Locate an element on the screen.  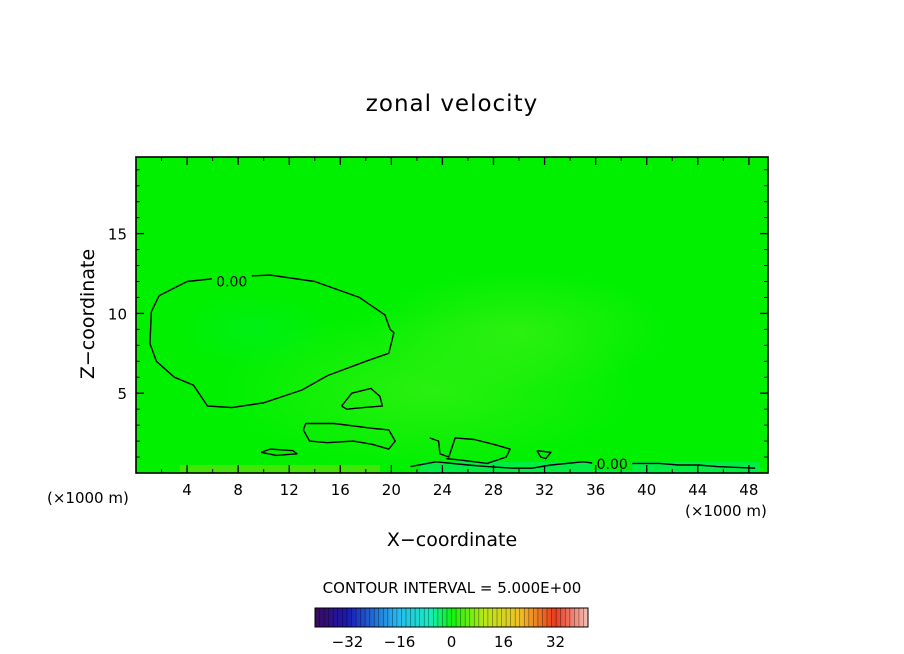
y-tick-label: 15 is located at coordinates (117, 235).